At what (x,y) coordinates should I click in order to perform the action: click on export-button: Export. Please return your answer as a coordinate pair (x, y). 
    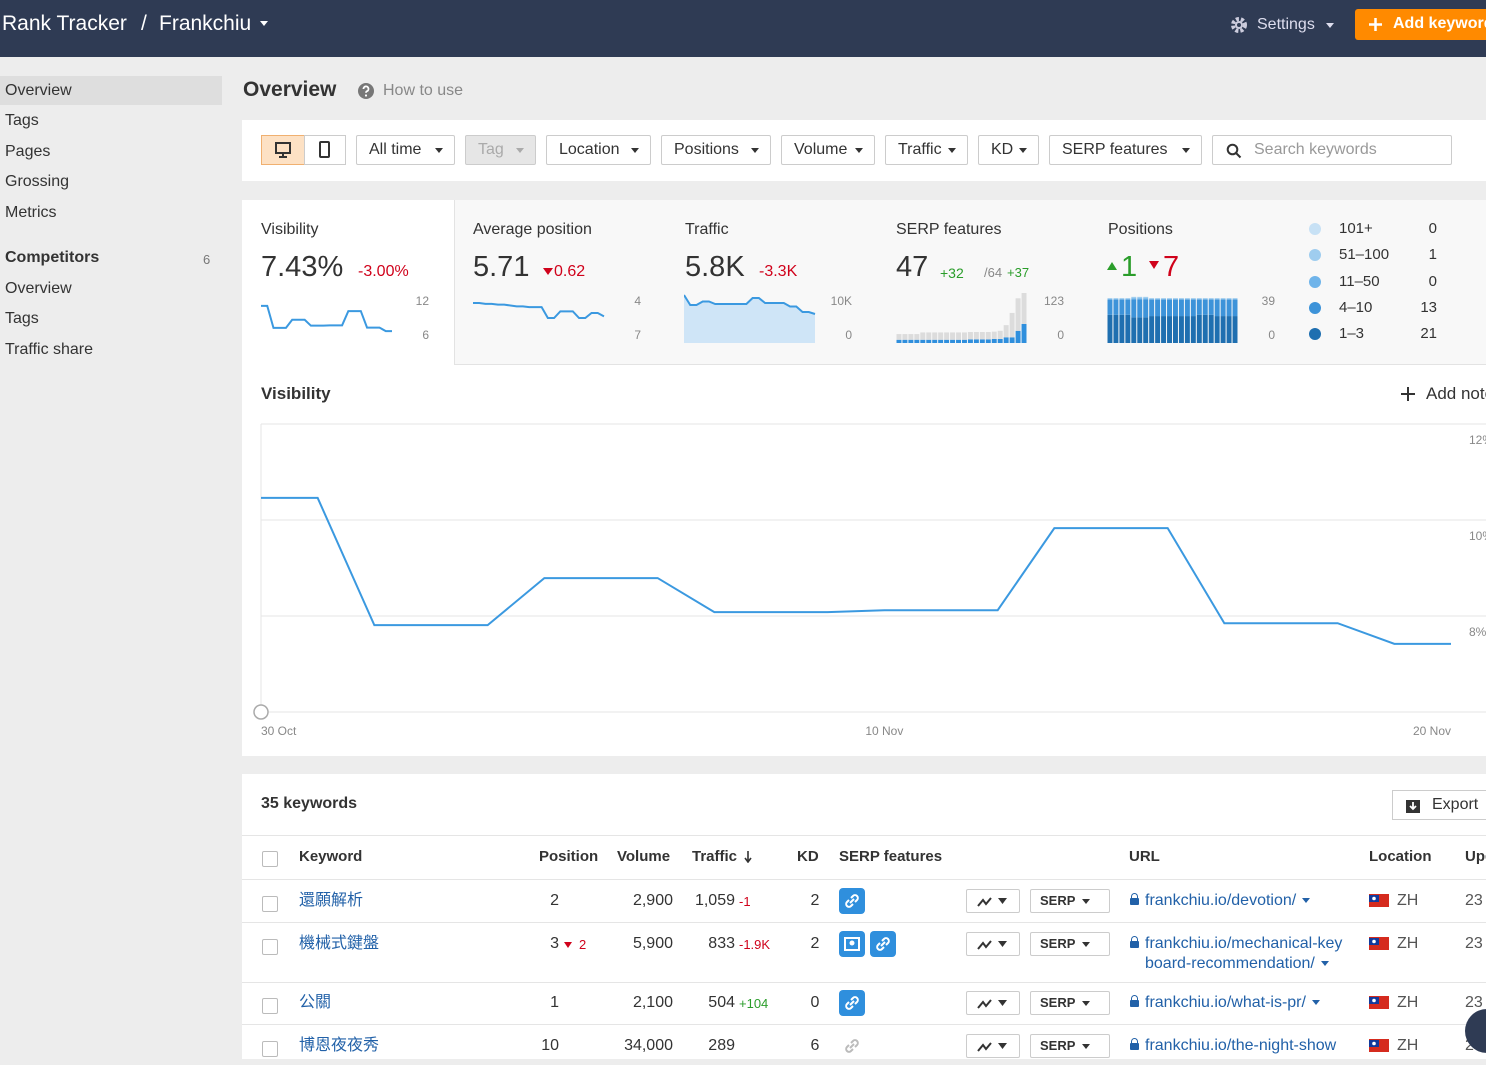
    Looking at the image, I should click on (1439, 805).